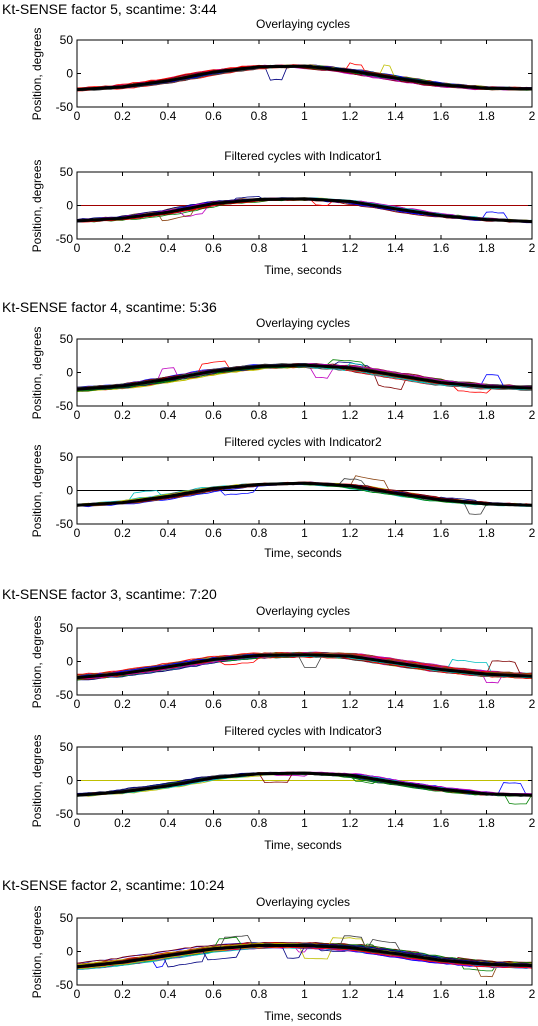 The width and height of the screenshot is (538, 1026). I want to click on panel-3-traces, so click(304, 376).